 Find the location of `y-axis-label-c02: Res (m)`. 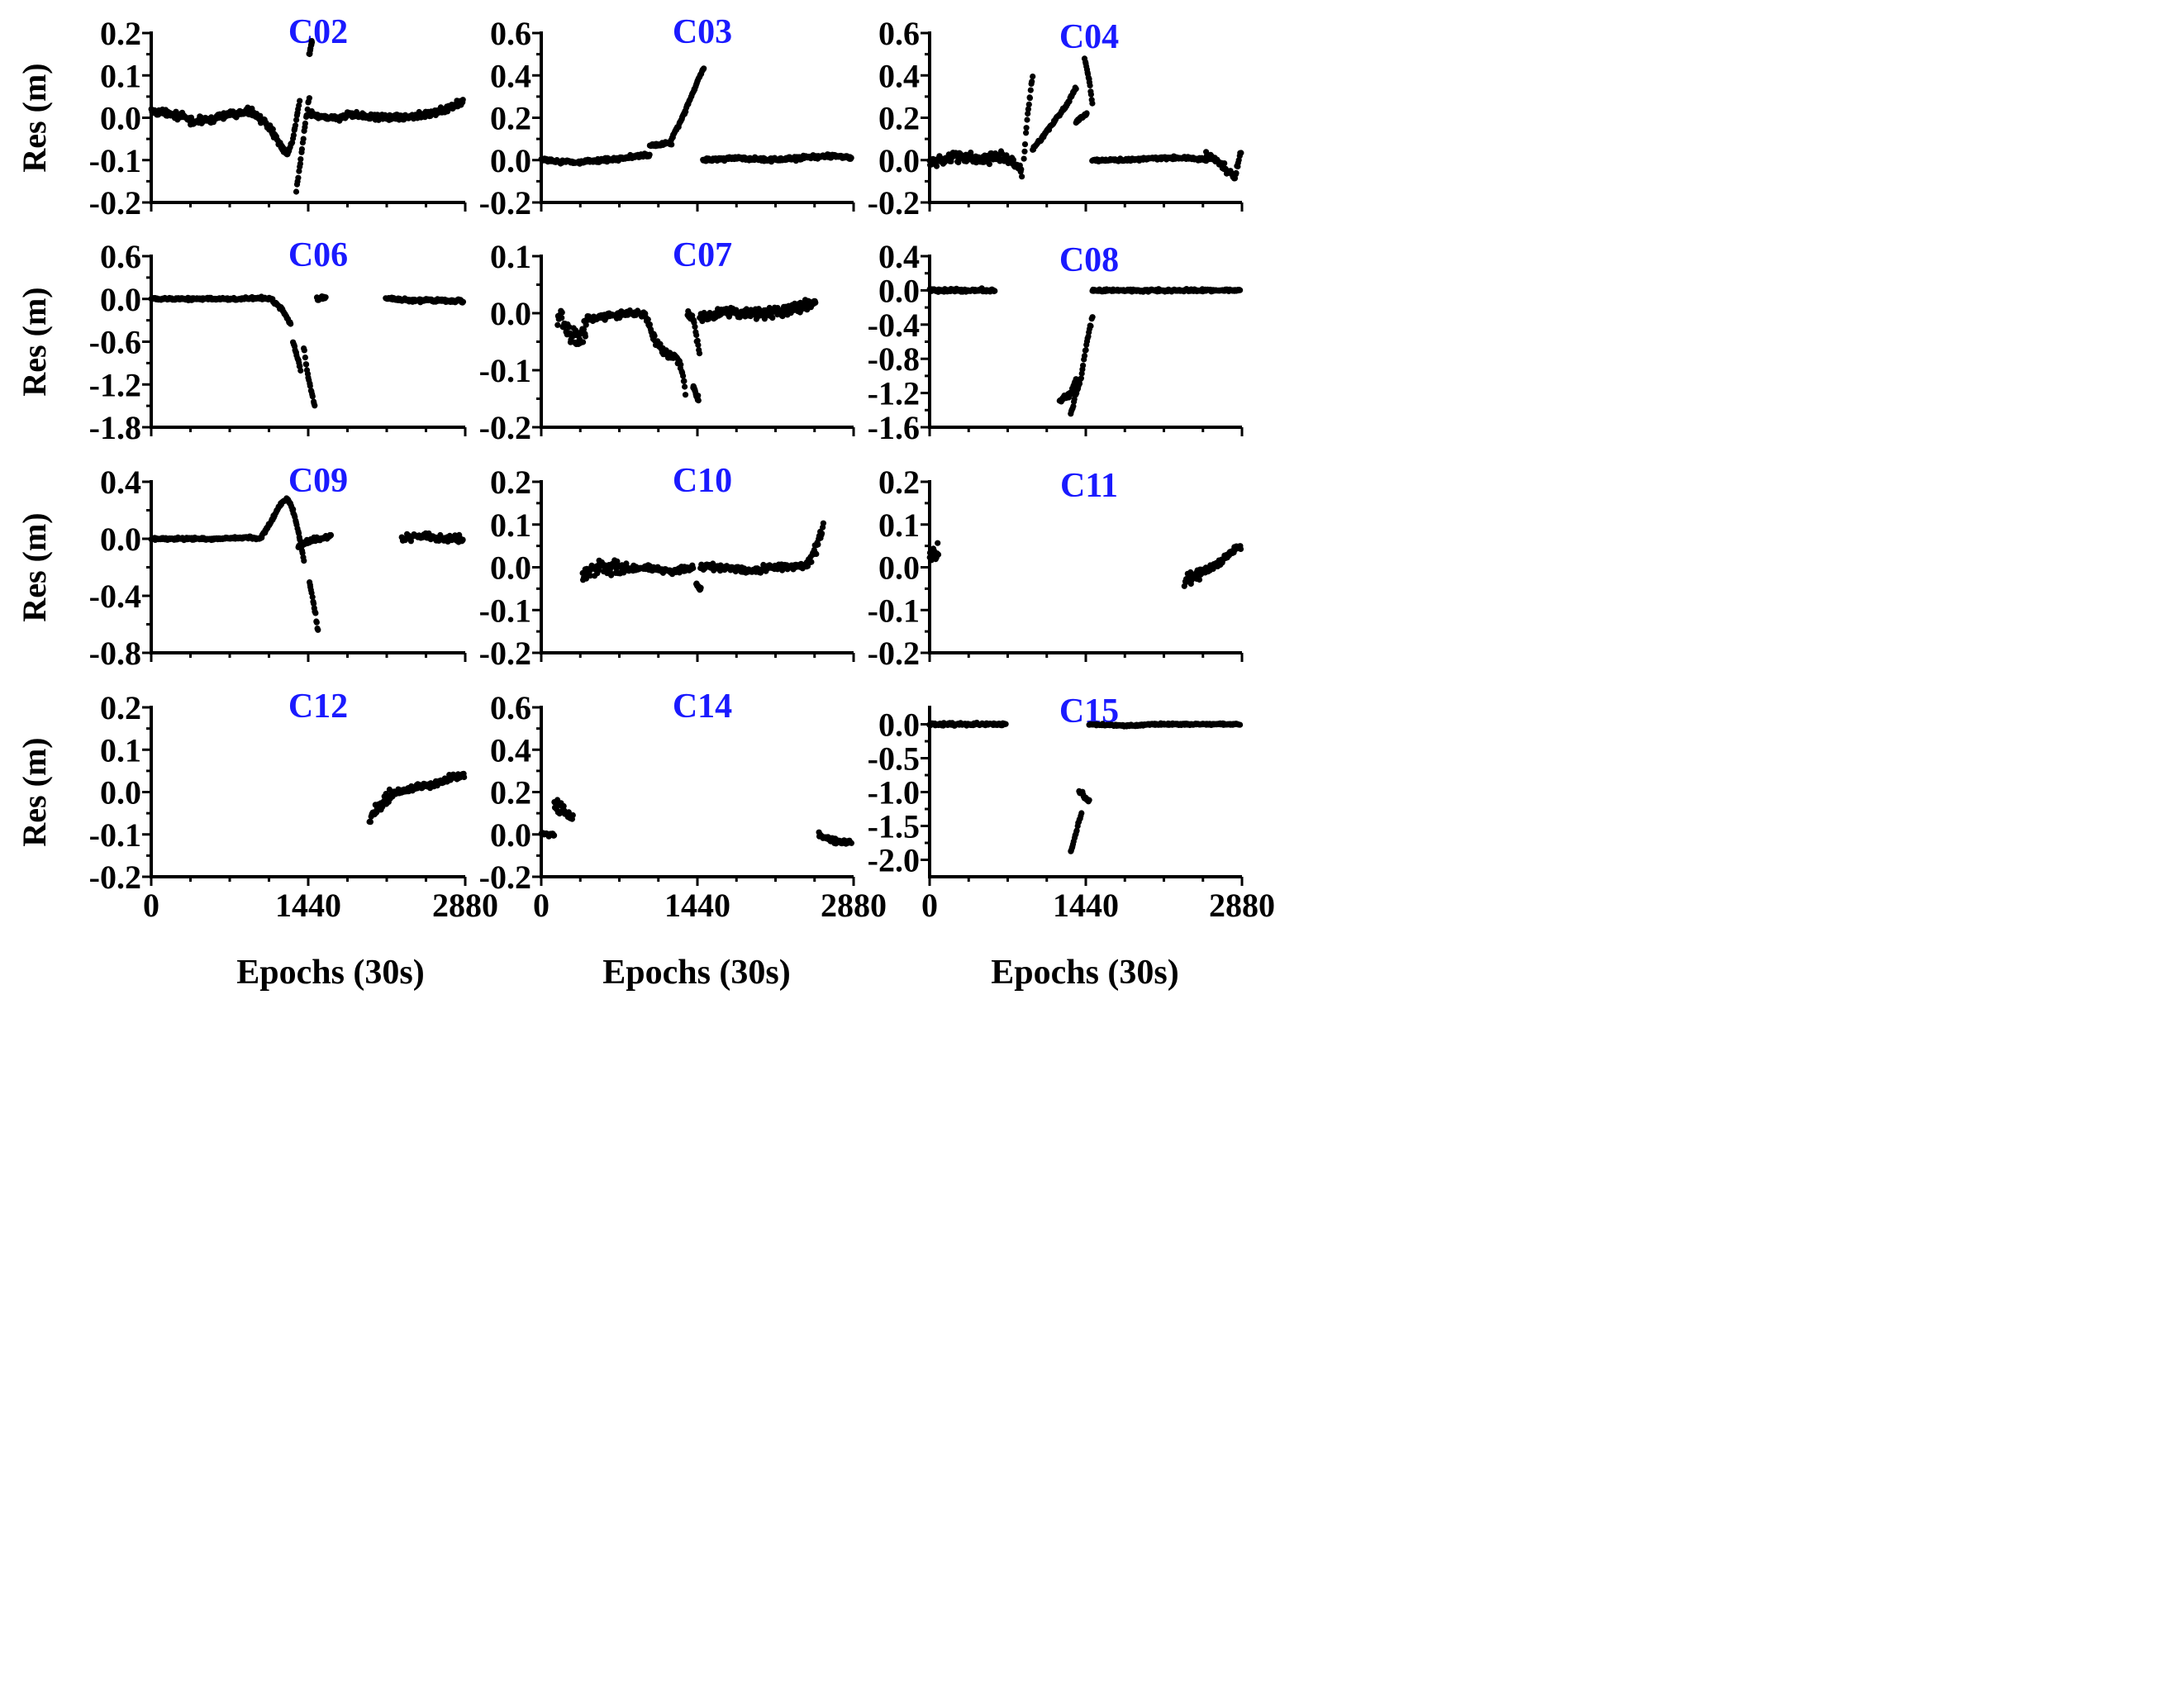

y-axis-label-c02: Res (m) is located at coordinates (34, 117).